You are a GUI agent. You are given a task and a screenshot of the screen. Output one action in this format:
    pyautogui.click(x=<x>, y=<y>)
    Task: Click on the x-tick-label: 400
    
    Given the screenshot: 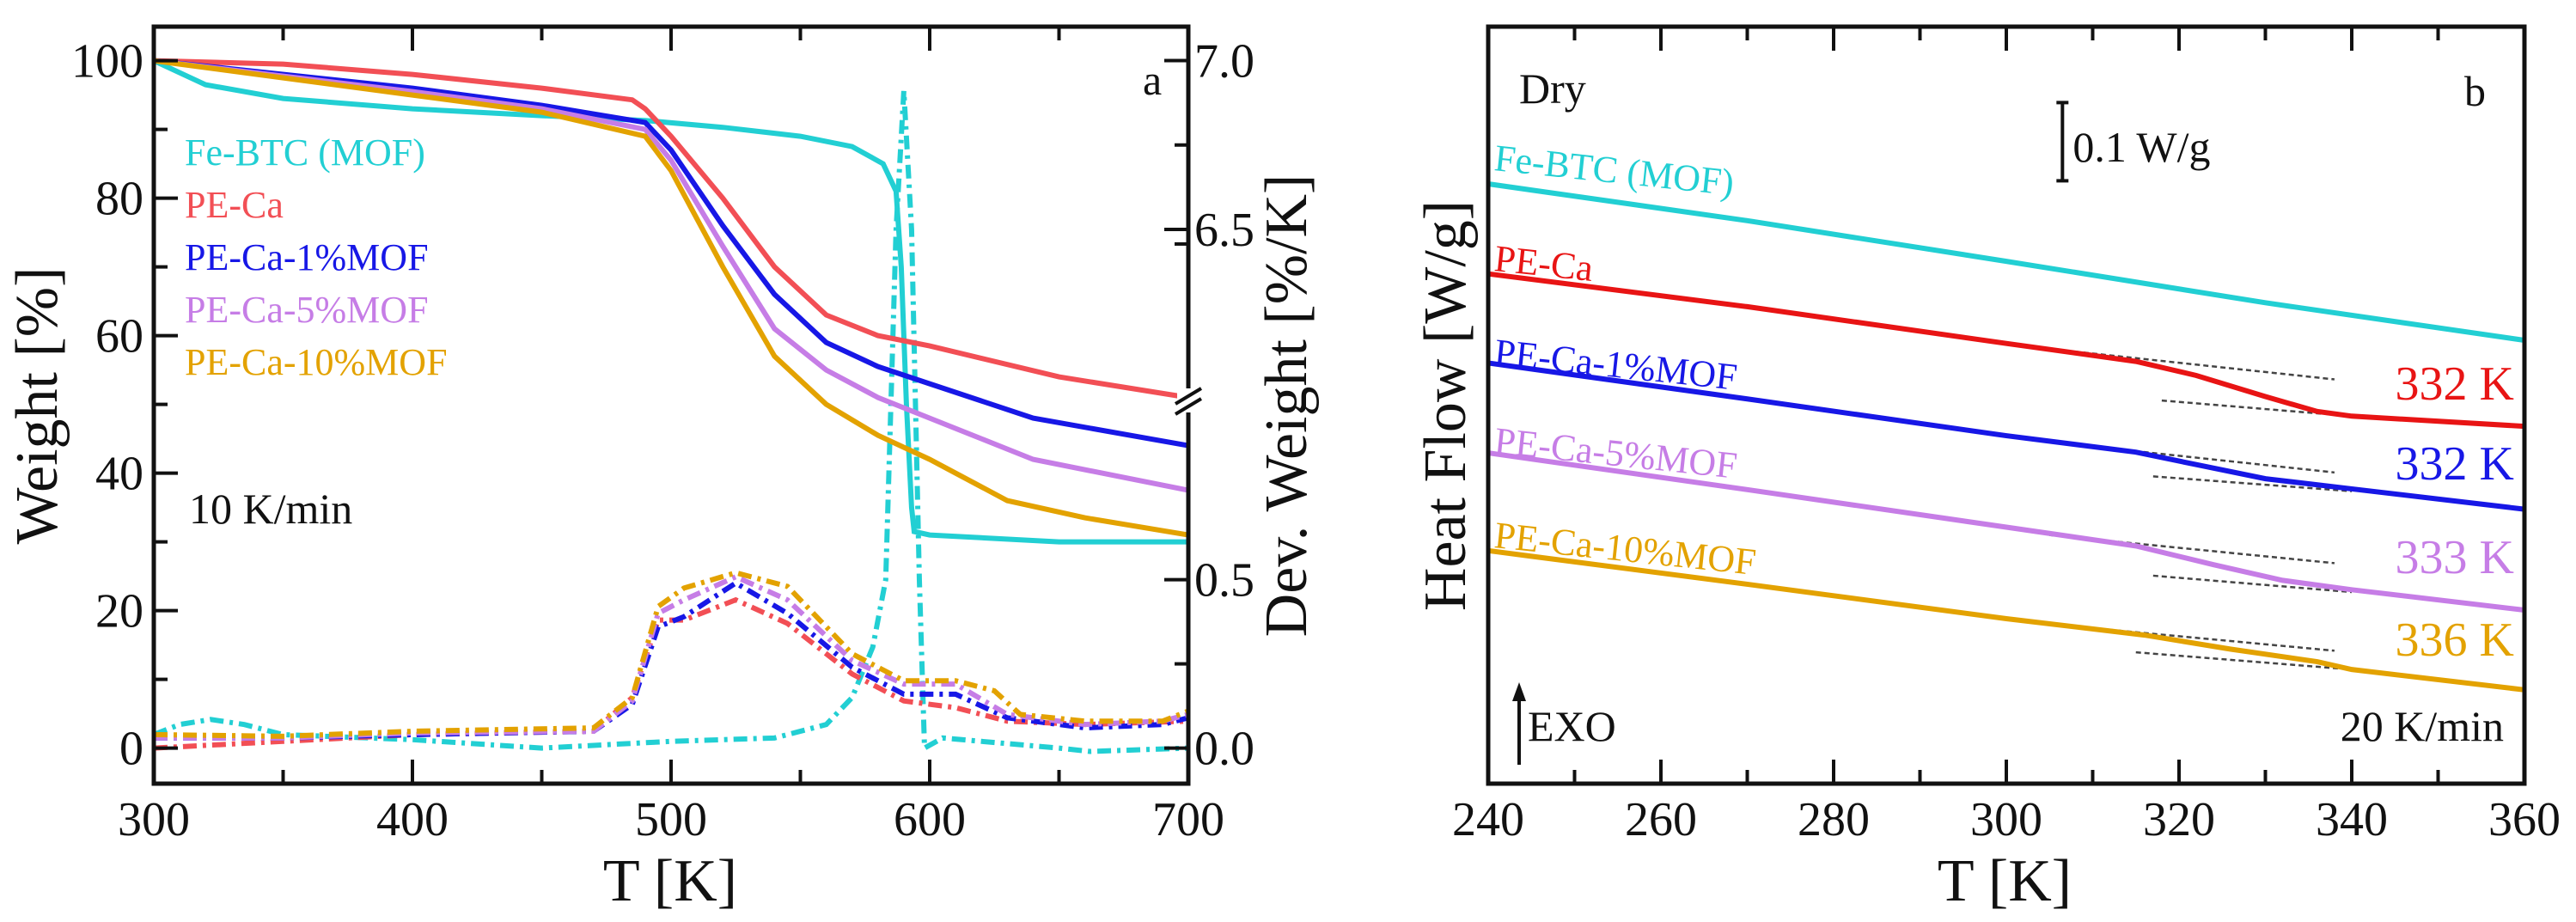 What is the action you would take?
    pyautogui.click(x=412, y=819)
    